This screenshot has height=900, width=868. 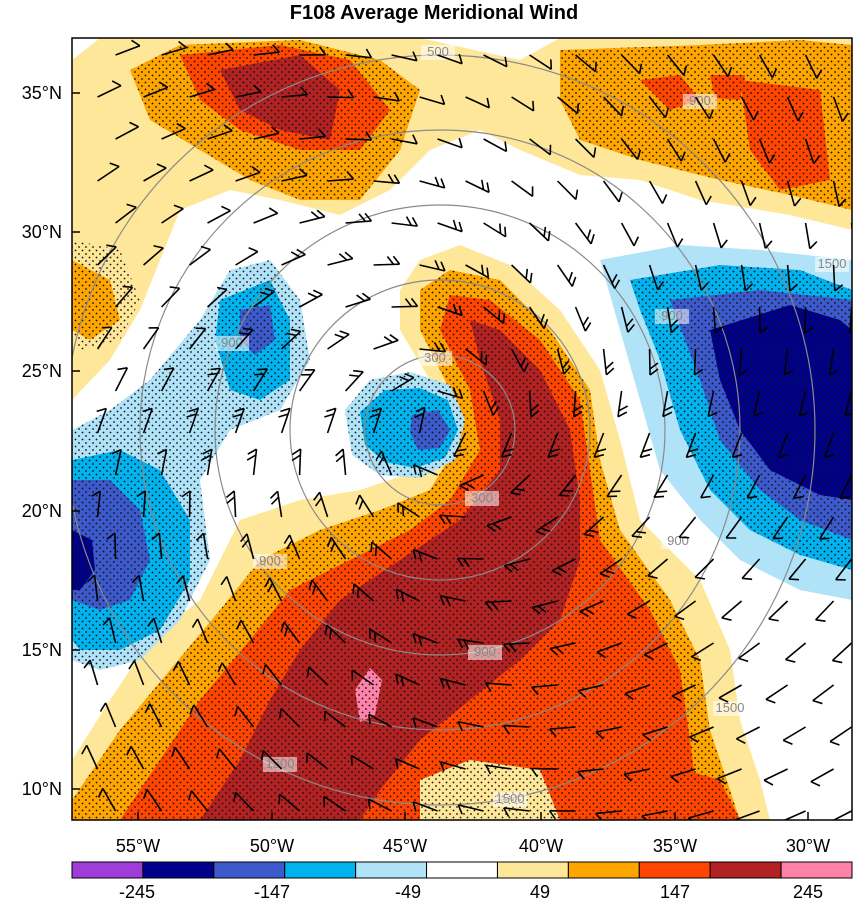 What do you see at coordinates (675, 846) in the screenshot?
I see `longitude-label: 35°W` at bounding box center [675, 846].